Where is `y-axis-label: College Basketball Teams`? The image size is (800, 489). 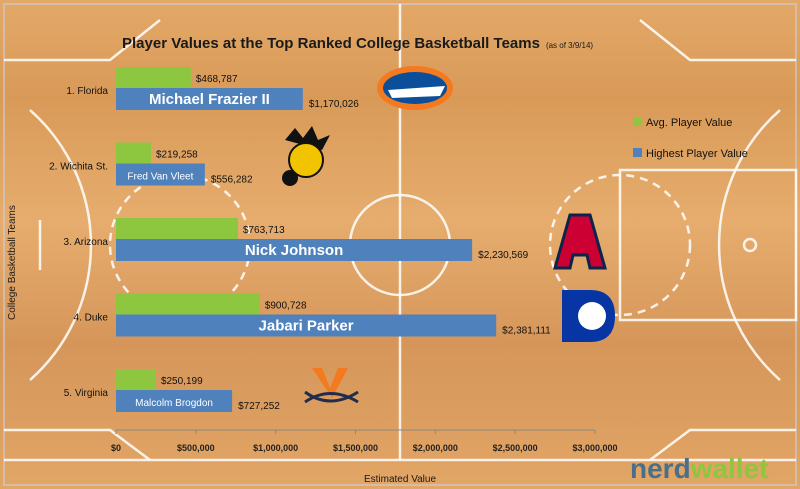
y-axis-label: College Basketball Teams is located at coordinates (12, 262).